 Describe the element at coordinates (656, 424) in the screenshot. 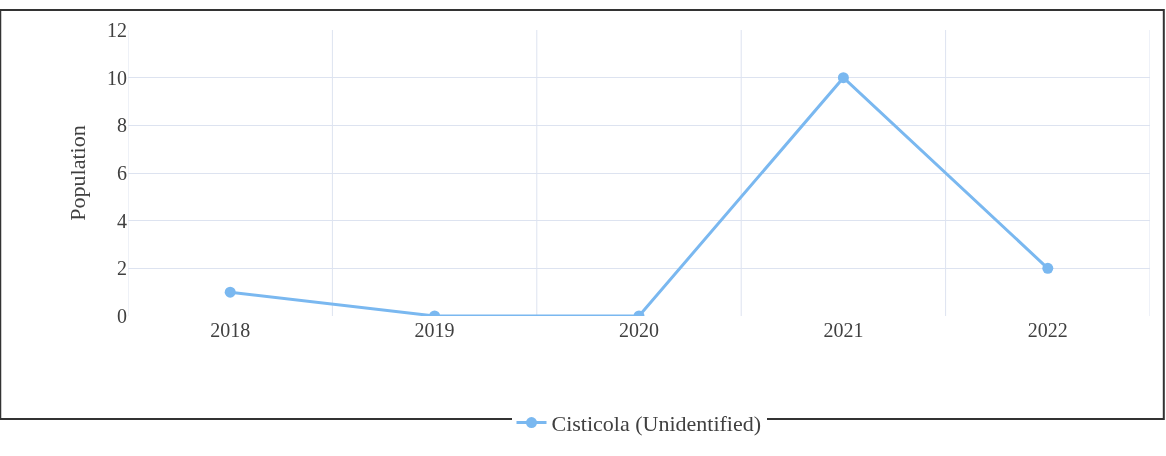

I see `legend-label: Cisticola (Unidentified)` at that location.